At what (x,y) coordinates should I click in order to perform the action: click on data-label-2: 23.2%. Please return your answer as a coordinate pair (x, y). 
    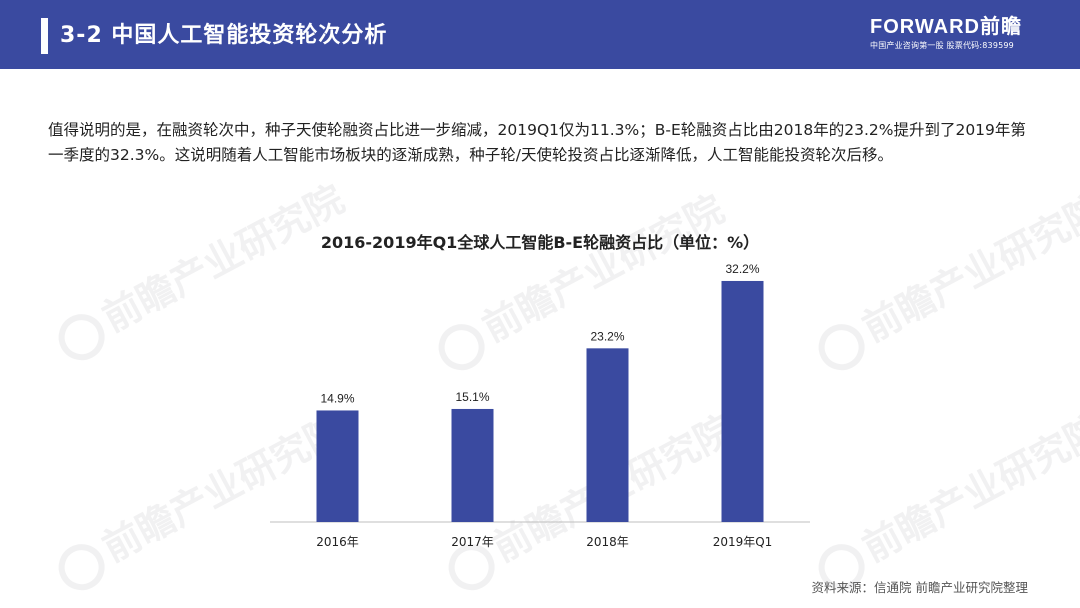
    Looking at the image, I should click on (607, 336).